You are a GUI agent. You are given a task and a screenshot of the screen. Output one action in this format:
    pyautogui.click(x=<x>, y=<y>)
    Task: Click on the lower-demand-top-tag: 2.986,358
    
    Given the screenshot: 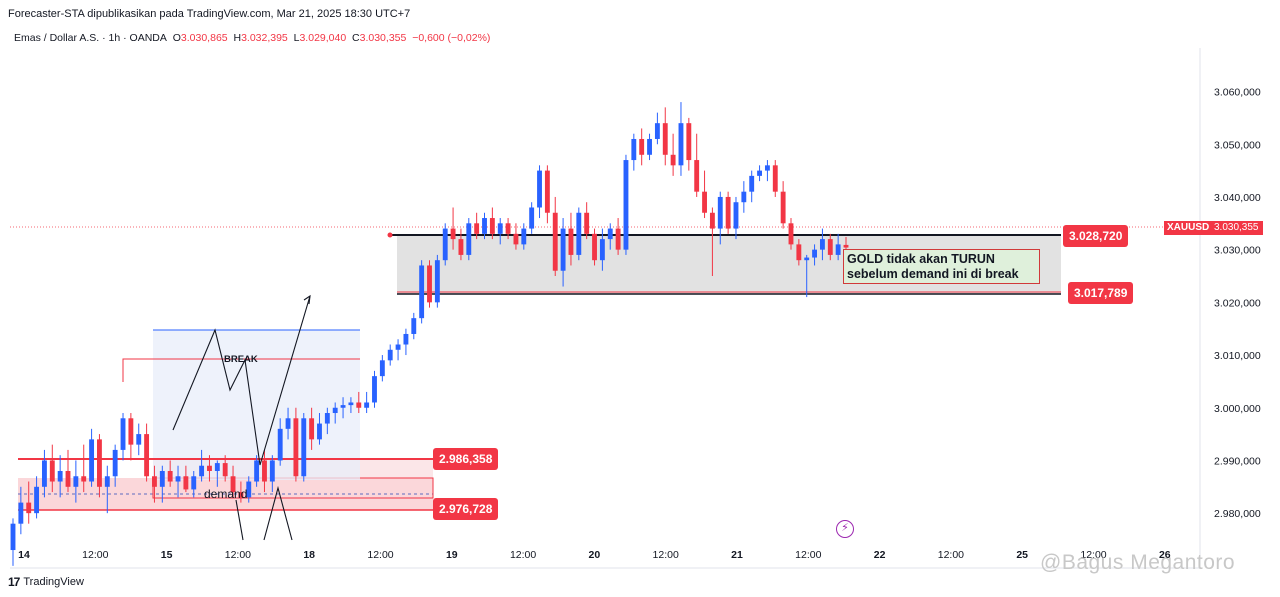 What is the action you would take?
    pyautogui.click(x=466, y=459)
    